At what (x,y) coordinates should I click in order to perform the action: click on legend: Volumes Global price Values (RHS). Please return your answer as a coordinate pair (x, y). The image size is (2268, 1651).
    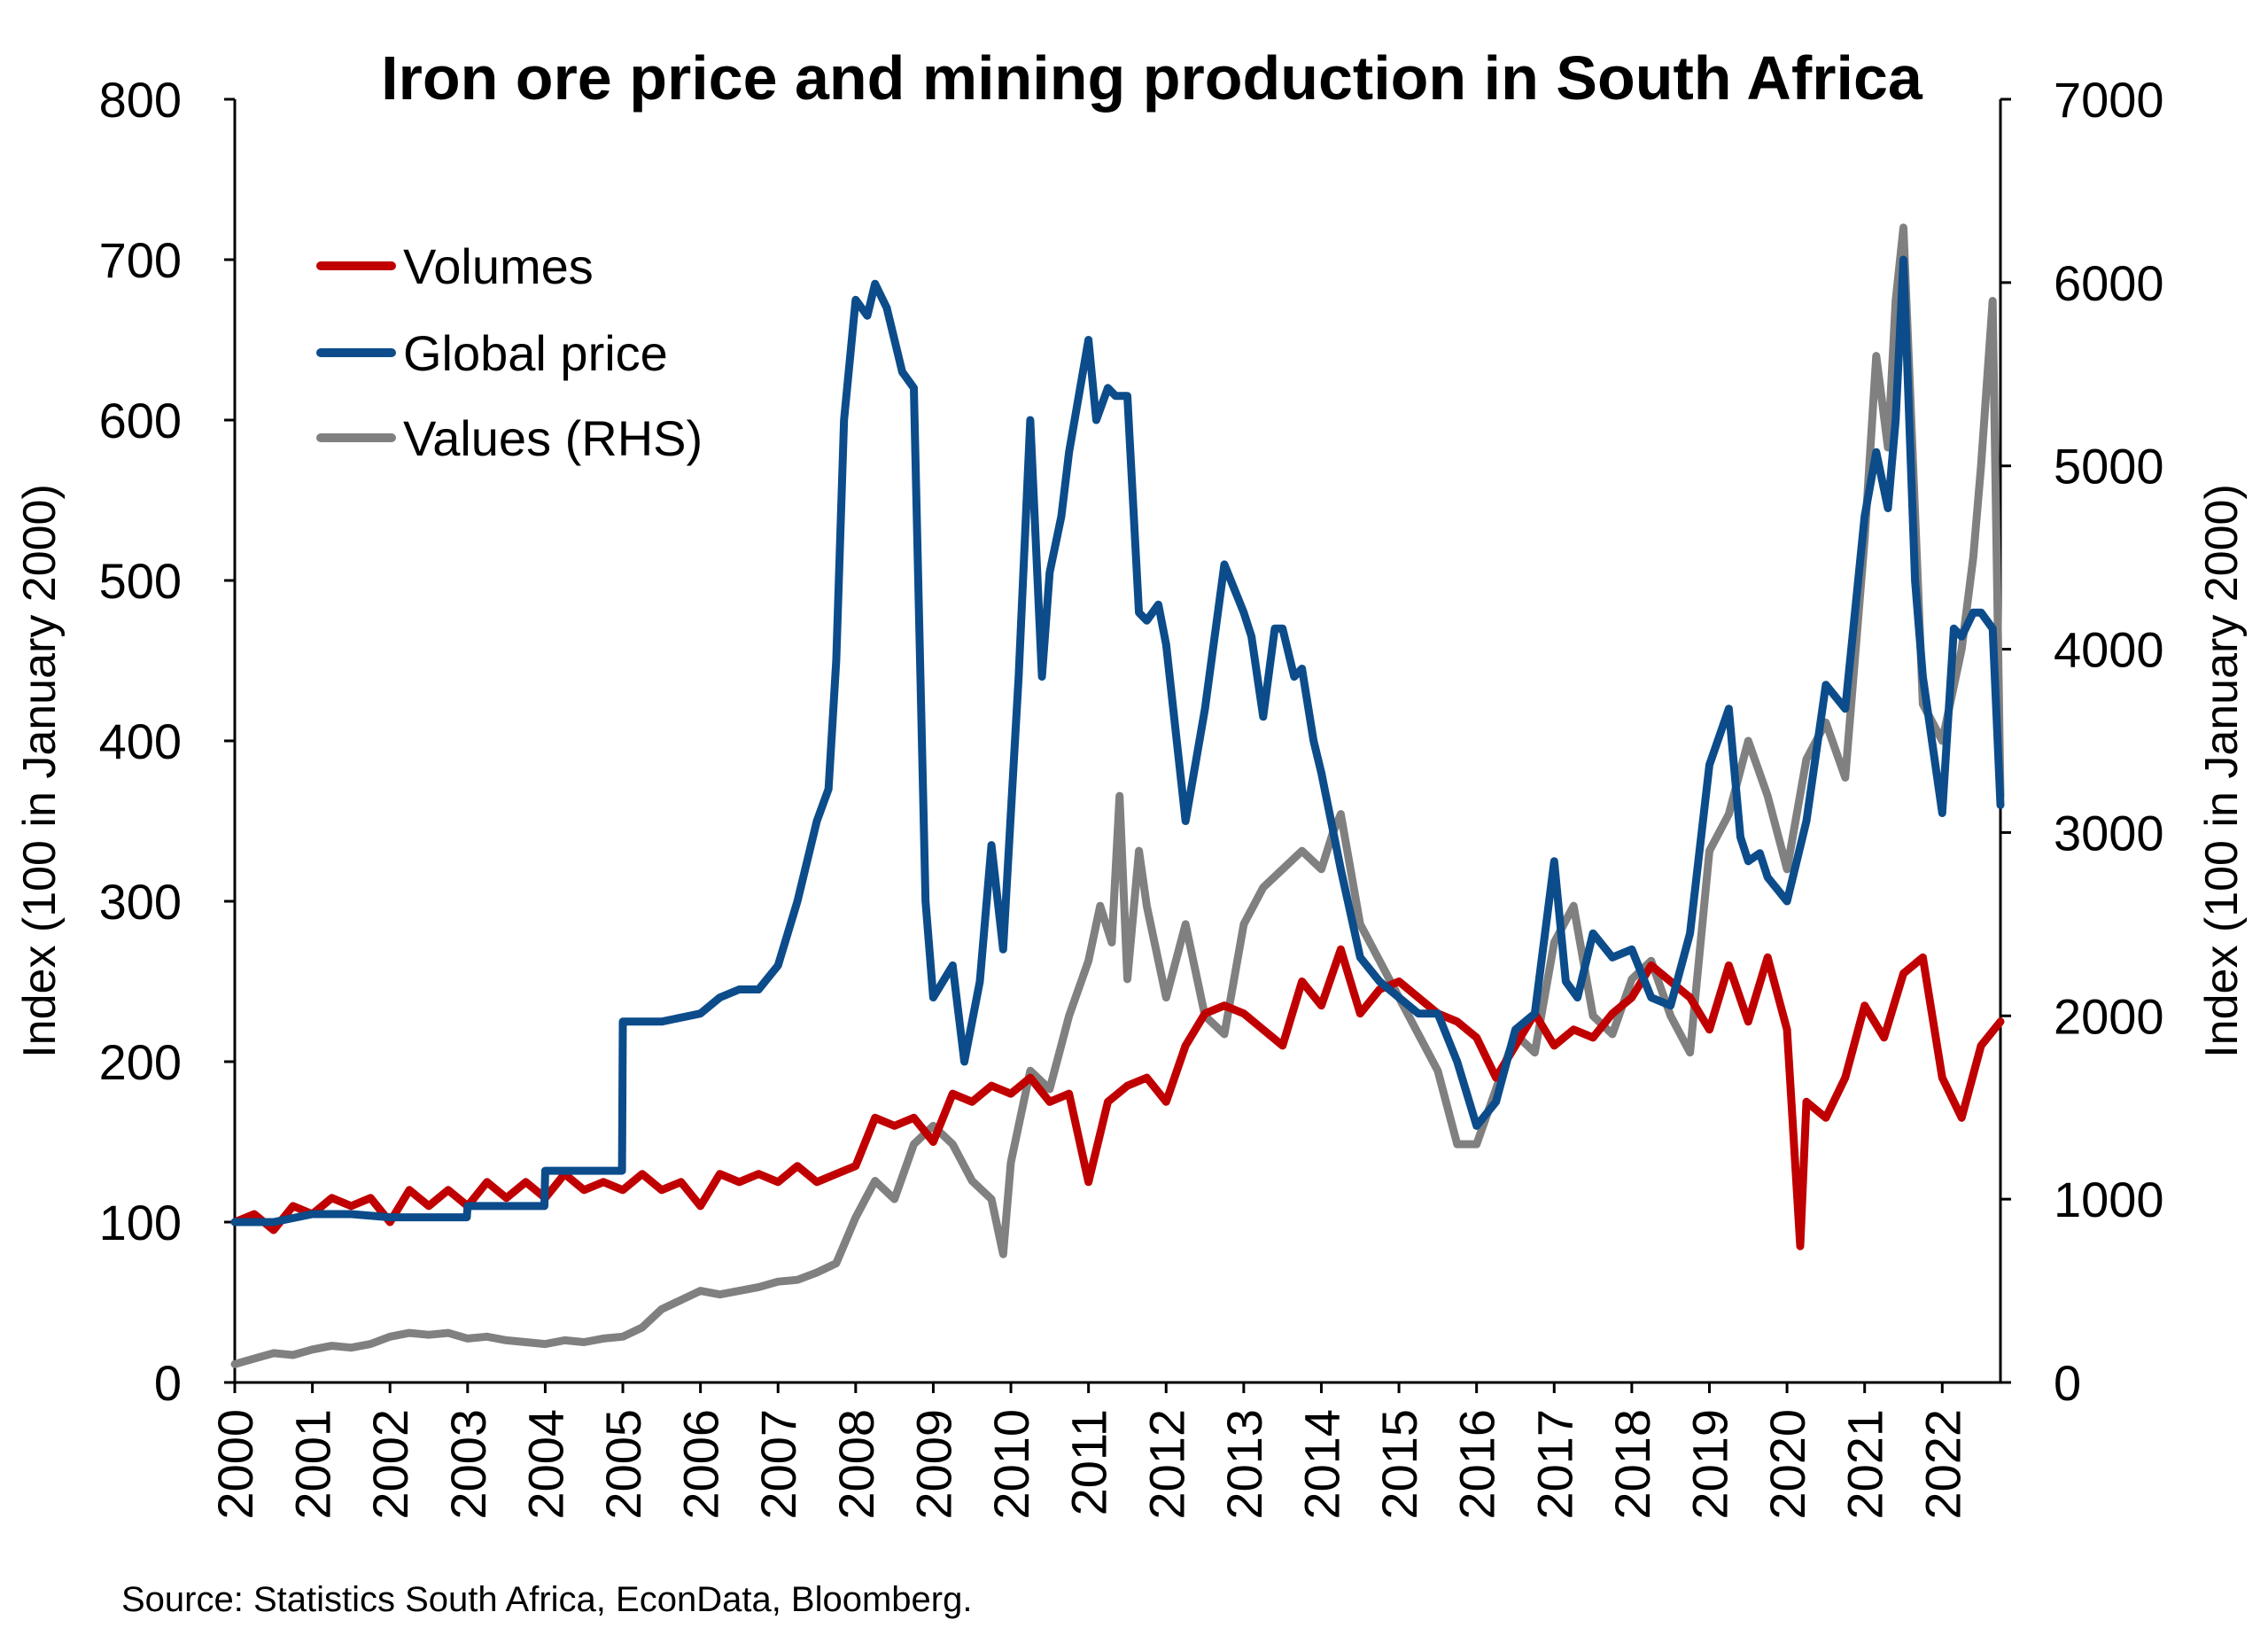
    Looking at the image, I should click on (509, 352).